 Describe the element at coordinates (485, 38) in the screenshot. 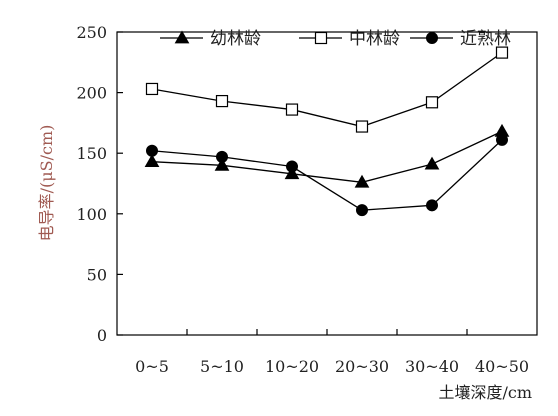

I see `legend-label: 近熟林` at that location.